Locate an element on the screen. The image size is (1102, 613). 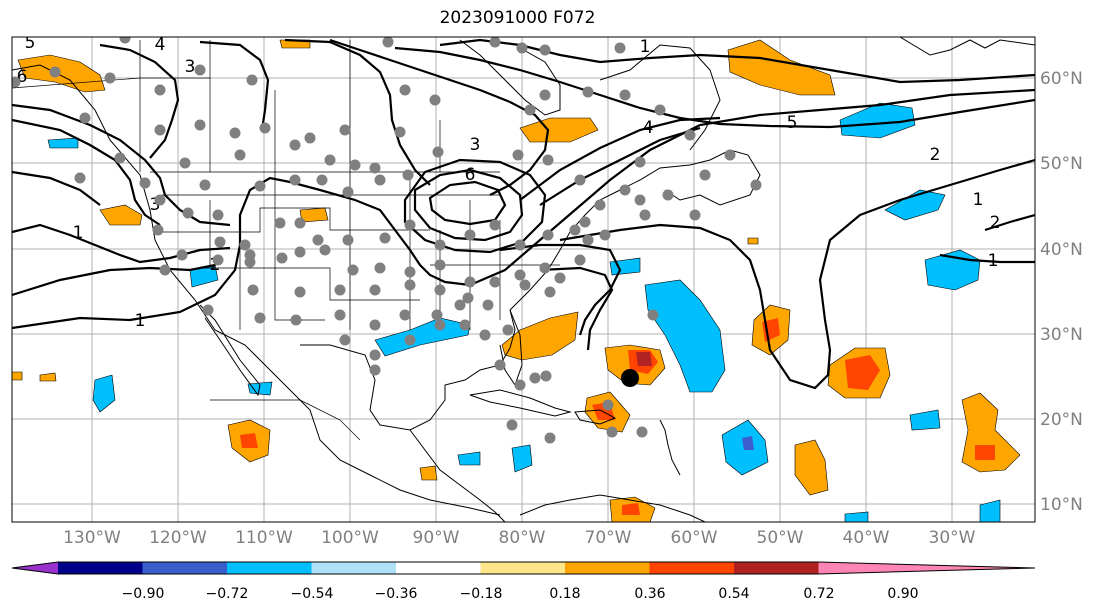
colorbar-tick-label: 0.90 is located at coordinates (902, 594).